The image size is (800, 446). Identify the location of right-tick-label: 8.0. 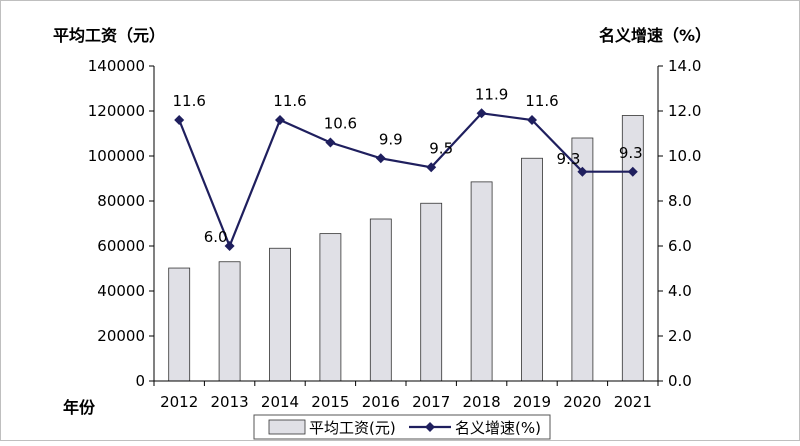
(680, 201).